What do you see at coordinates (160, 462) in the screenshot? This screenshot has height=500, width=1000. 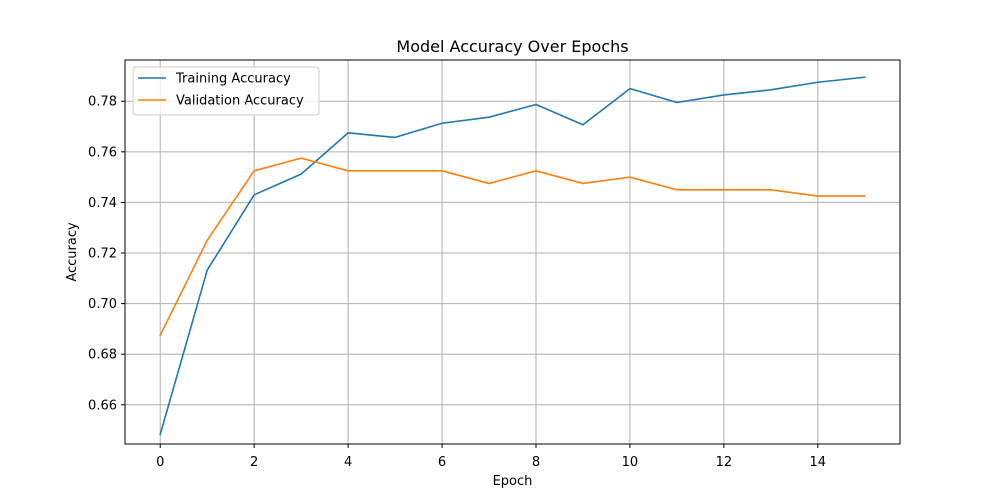 I see `x-tick-label: 0` at bounding box center [160, 462].